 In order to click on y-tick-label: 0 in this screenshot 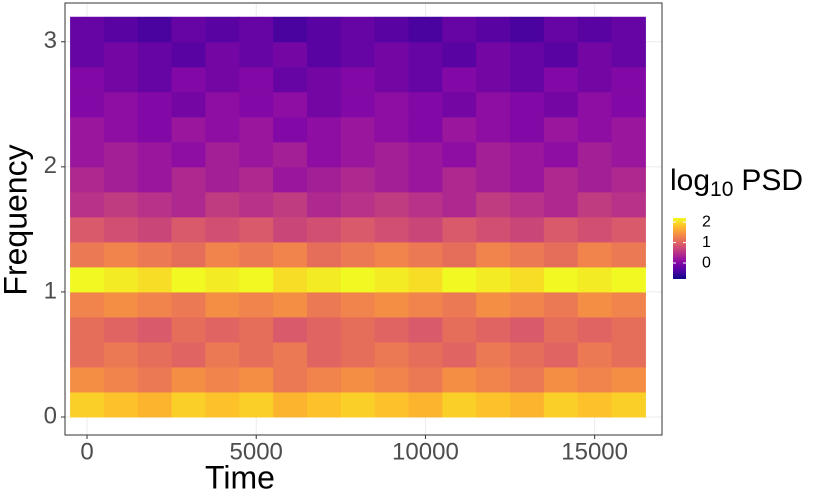, I will do `click(50, 415)`.